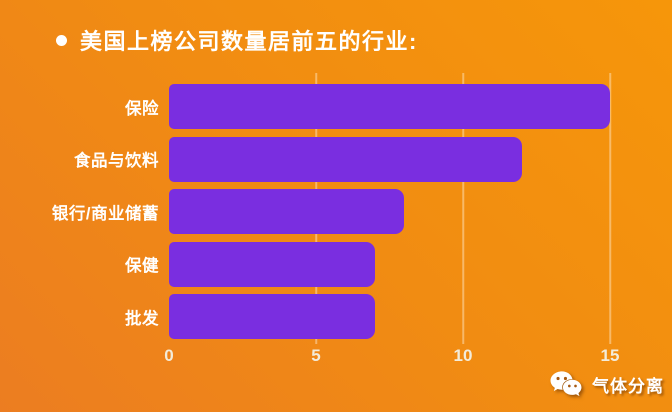  Describe the element at coordinates (142, 318) in the screenshot. I see `category-label: 批发` at that location.